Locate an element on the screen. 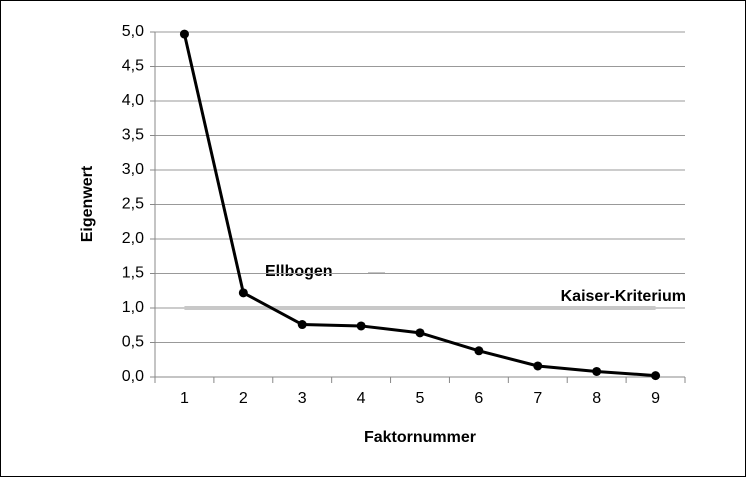 This screenshot has height=478, width=747. y-tick-label: 0,5 is located at coordinates (133, 342).